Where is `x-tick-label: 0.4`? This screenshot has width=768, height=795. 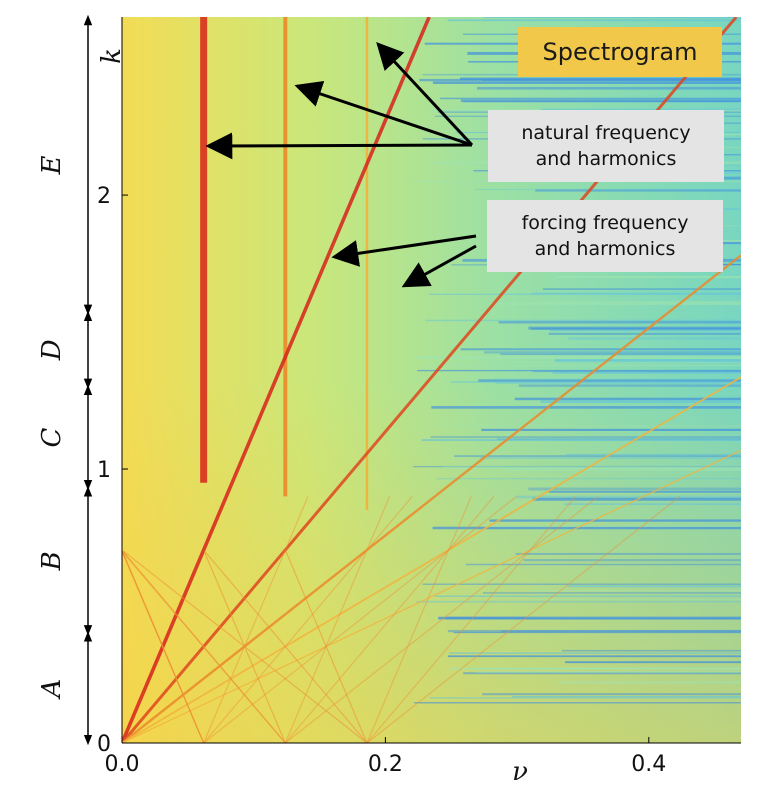
x-tick-label: 0.4 is located at coordinates (648, 764).